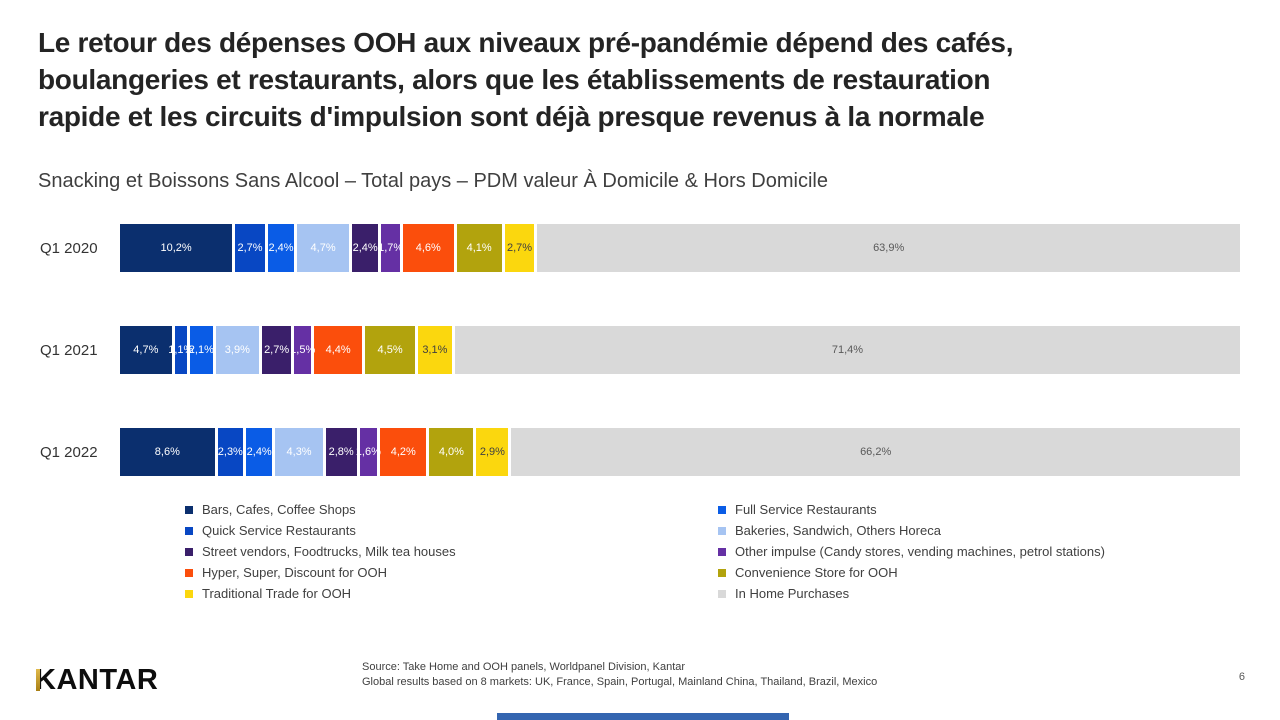 The width and height of the screenshot is (1280, 720). Describe the element at coordinates (338, 350) in the screenshot. I see `bar-segment: 4,4%` at that location.